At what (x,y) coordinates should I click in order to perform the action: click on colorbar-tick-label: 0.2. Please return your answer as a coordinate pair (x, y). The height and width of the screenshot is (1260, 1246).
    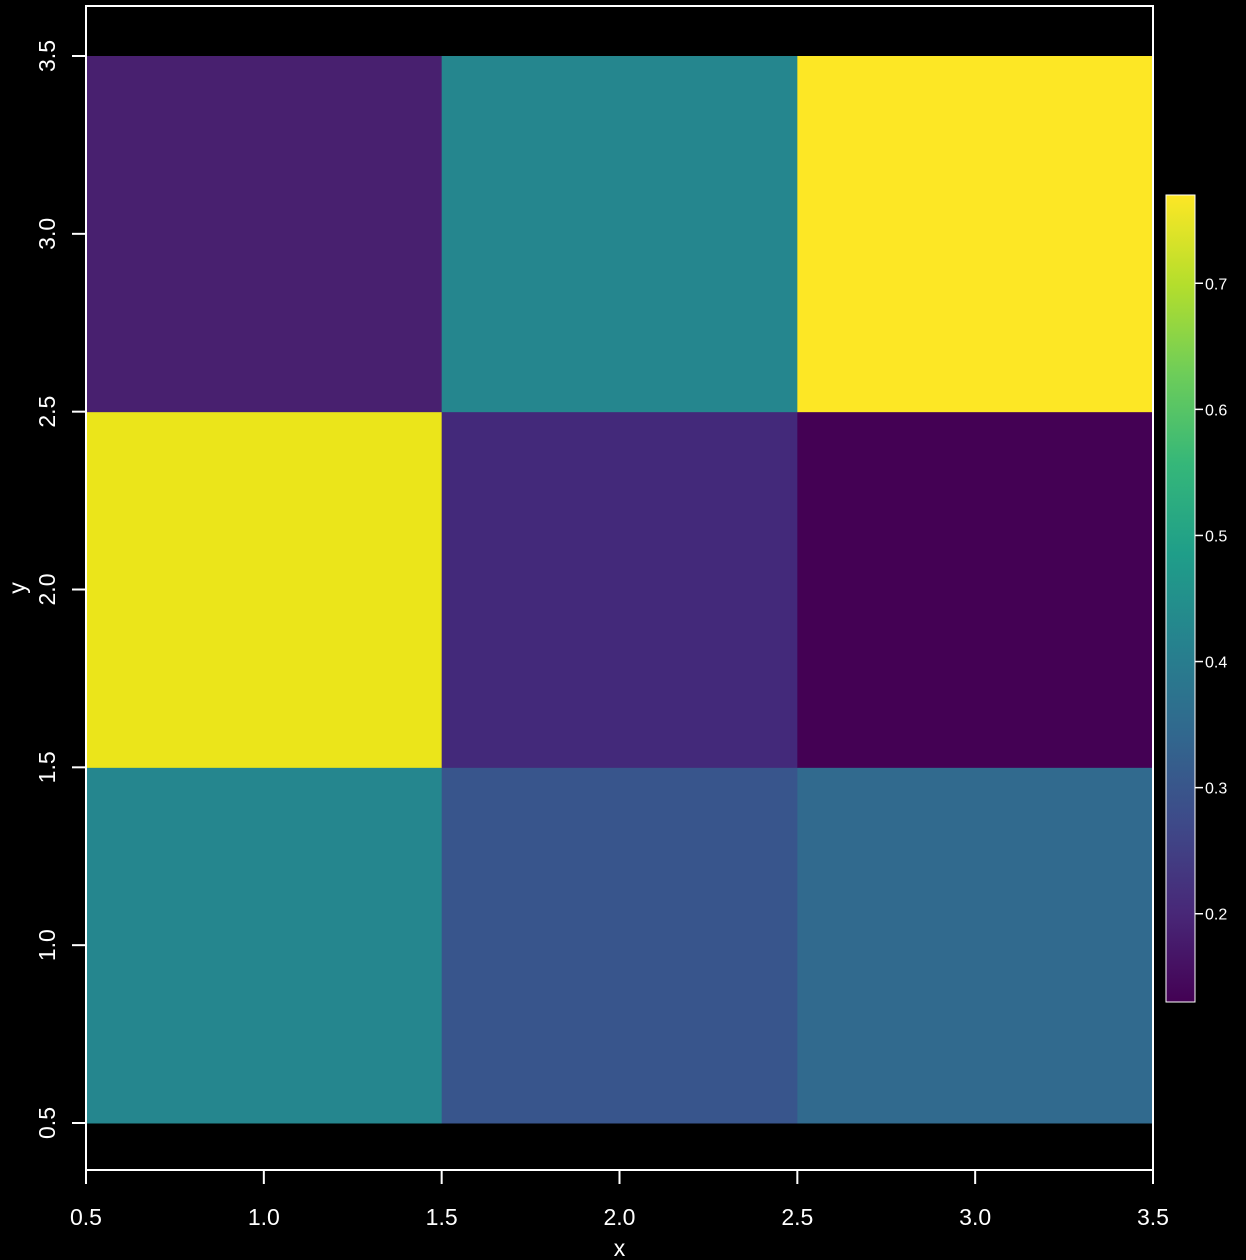
    Looking at the image, I should click on (1216, 915).